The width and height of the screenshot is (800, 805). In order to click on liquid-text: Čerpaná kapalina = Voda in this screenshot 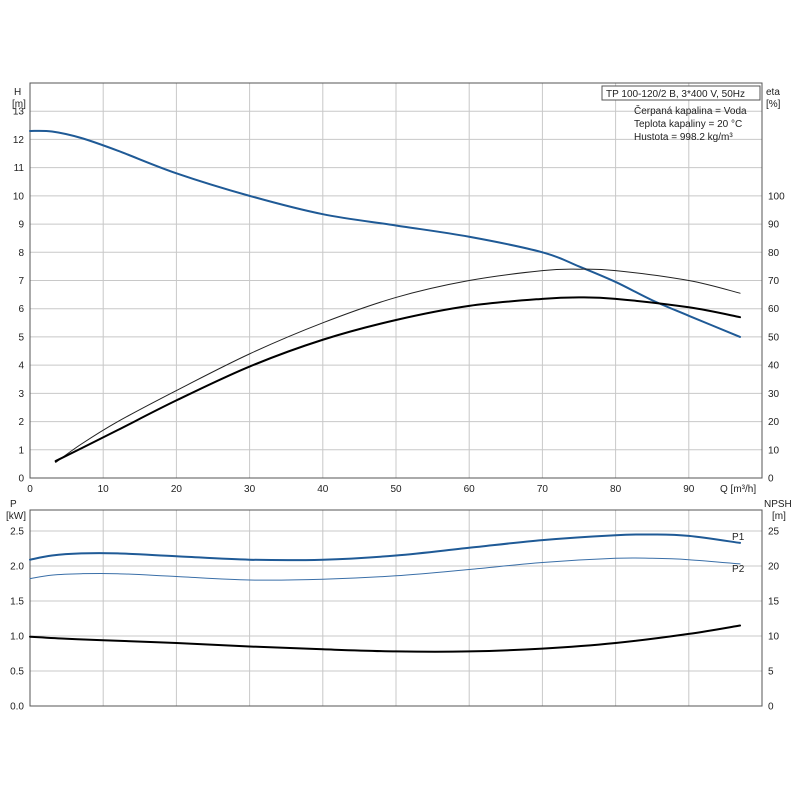, I will do `click(690, 110)`.